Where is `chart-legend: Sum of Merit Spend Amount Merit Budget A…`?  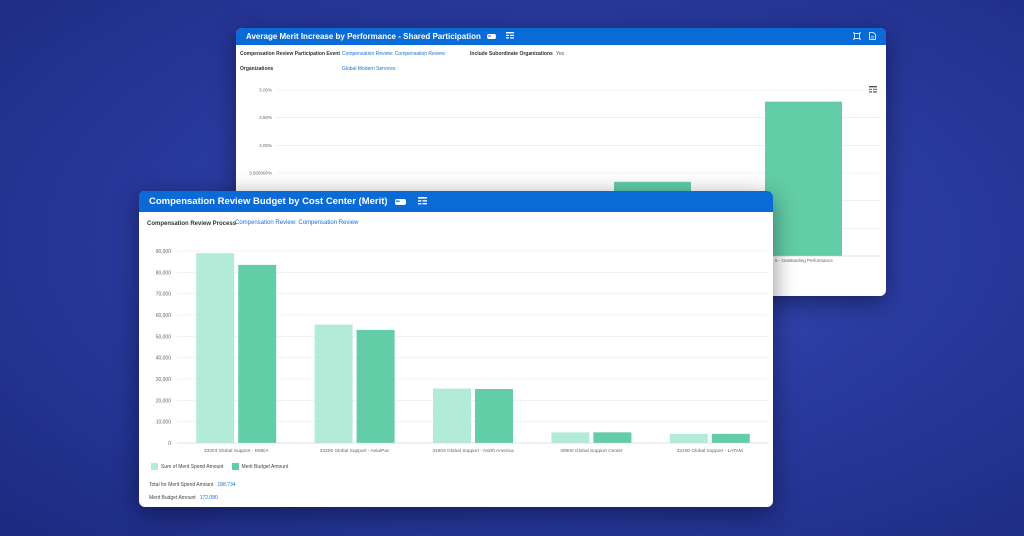
chart-legend: Sum of Merit Spend Amount Merit Budget A… is located at coordinates (219, 466).